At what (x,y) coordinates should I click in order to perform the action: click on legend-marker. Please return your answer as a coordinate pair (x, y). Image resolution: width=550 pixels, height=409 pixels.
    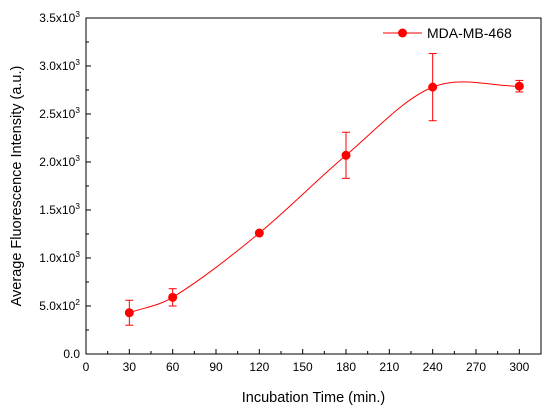
    Looking at the image, I should click on (402, 33).